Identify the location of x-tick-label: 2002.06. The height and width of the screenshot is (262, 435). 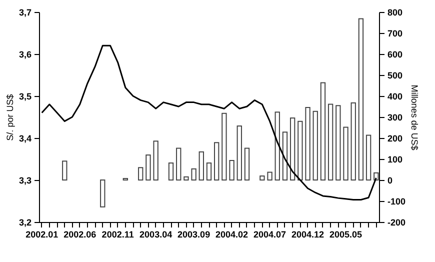
(80, 235).